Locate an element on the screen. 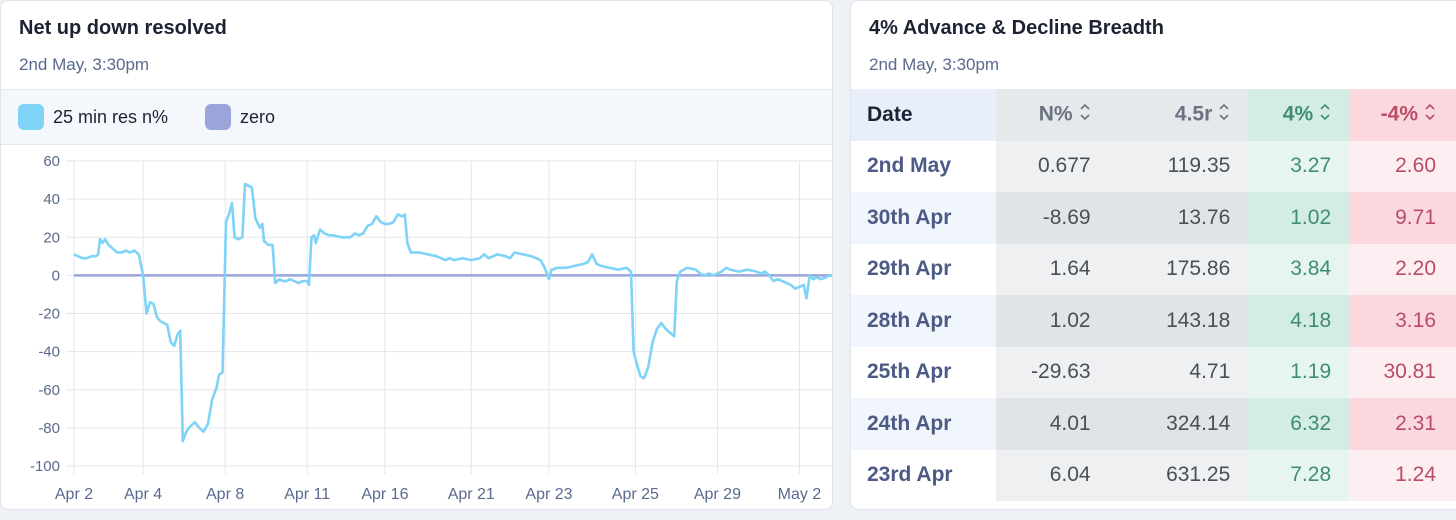  header-r-label: 4.5r is located at coordinates (1193, 114).